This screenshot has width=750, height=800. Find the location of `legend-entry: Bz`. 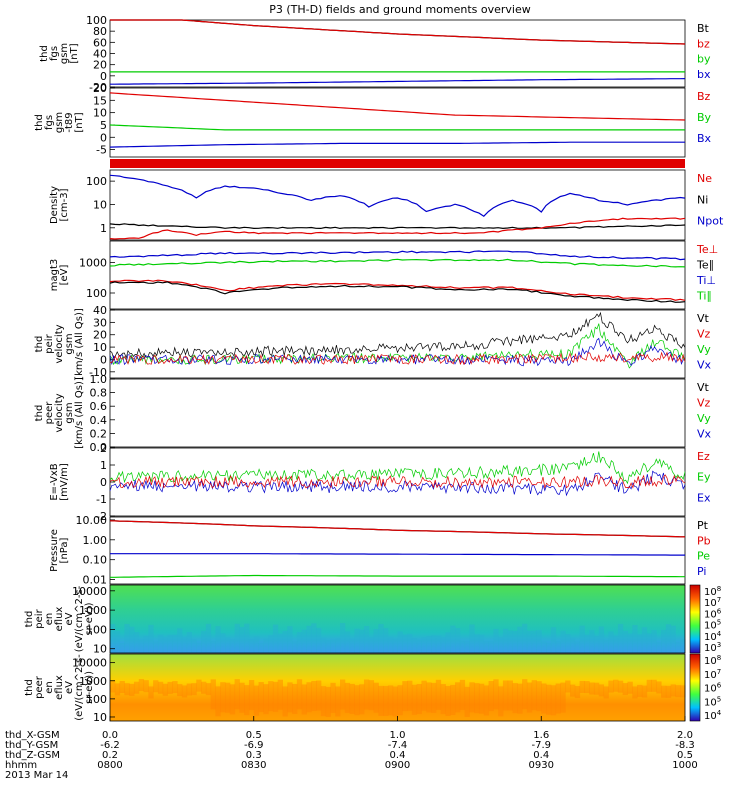

legend-entry: Bz is located at coordinates (704, 96).